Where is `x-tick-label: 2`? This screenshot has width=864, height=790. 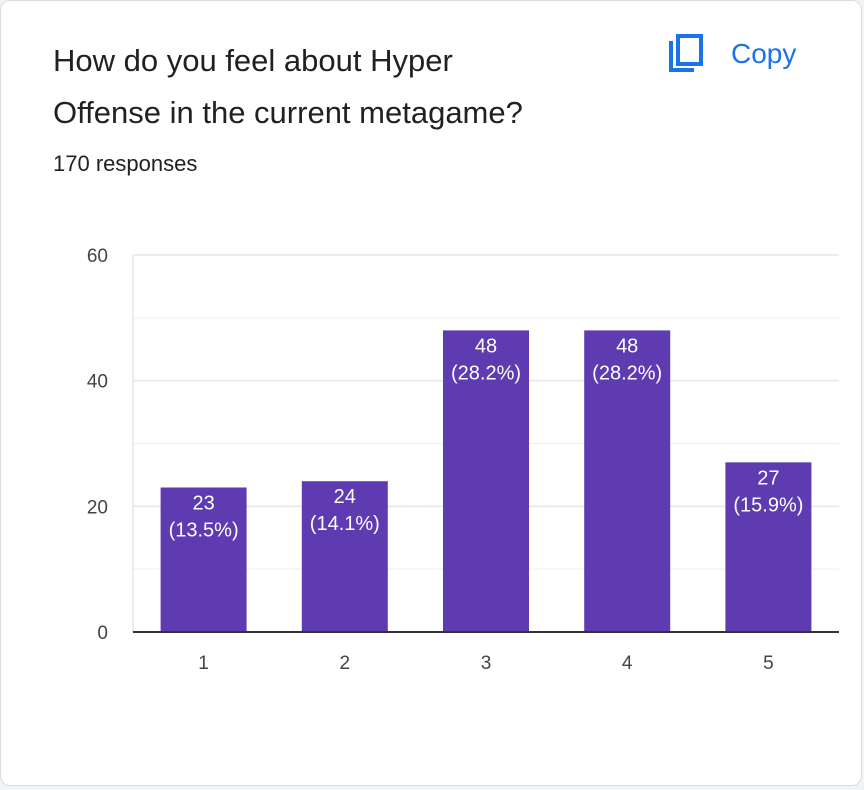
x-tick-label: 2 is located at coordinates (345, 663).